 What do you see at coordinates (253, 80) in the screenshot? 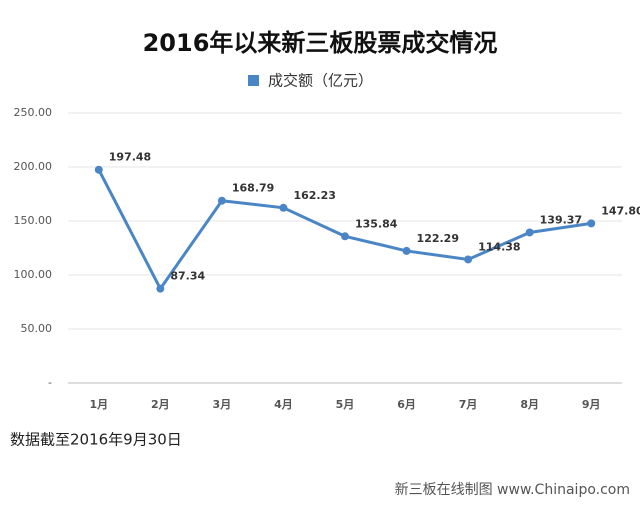
I see `legend-marker` at bounding box center [253, 80].